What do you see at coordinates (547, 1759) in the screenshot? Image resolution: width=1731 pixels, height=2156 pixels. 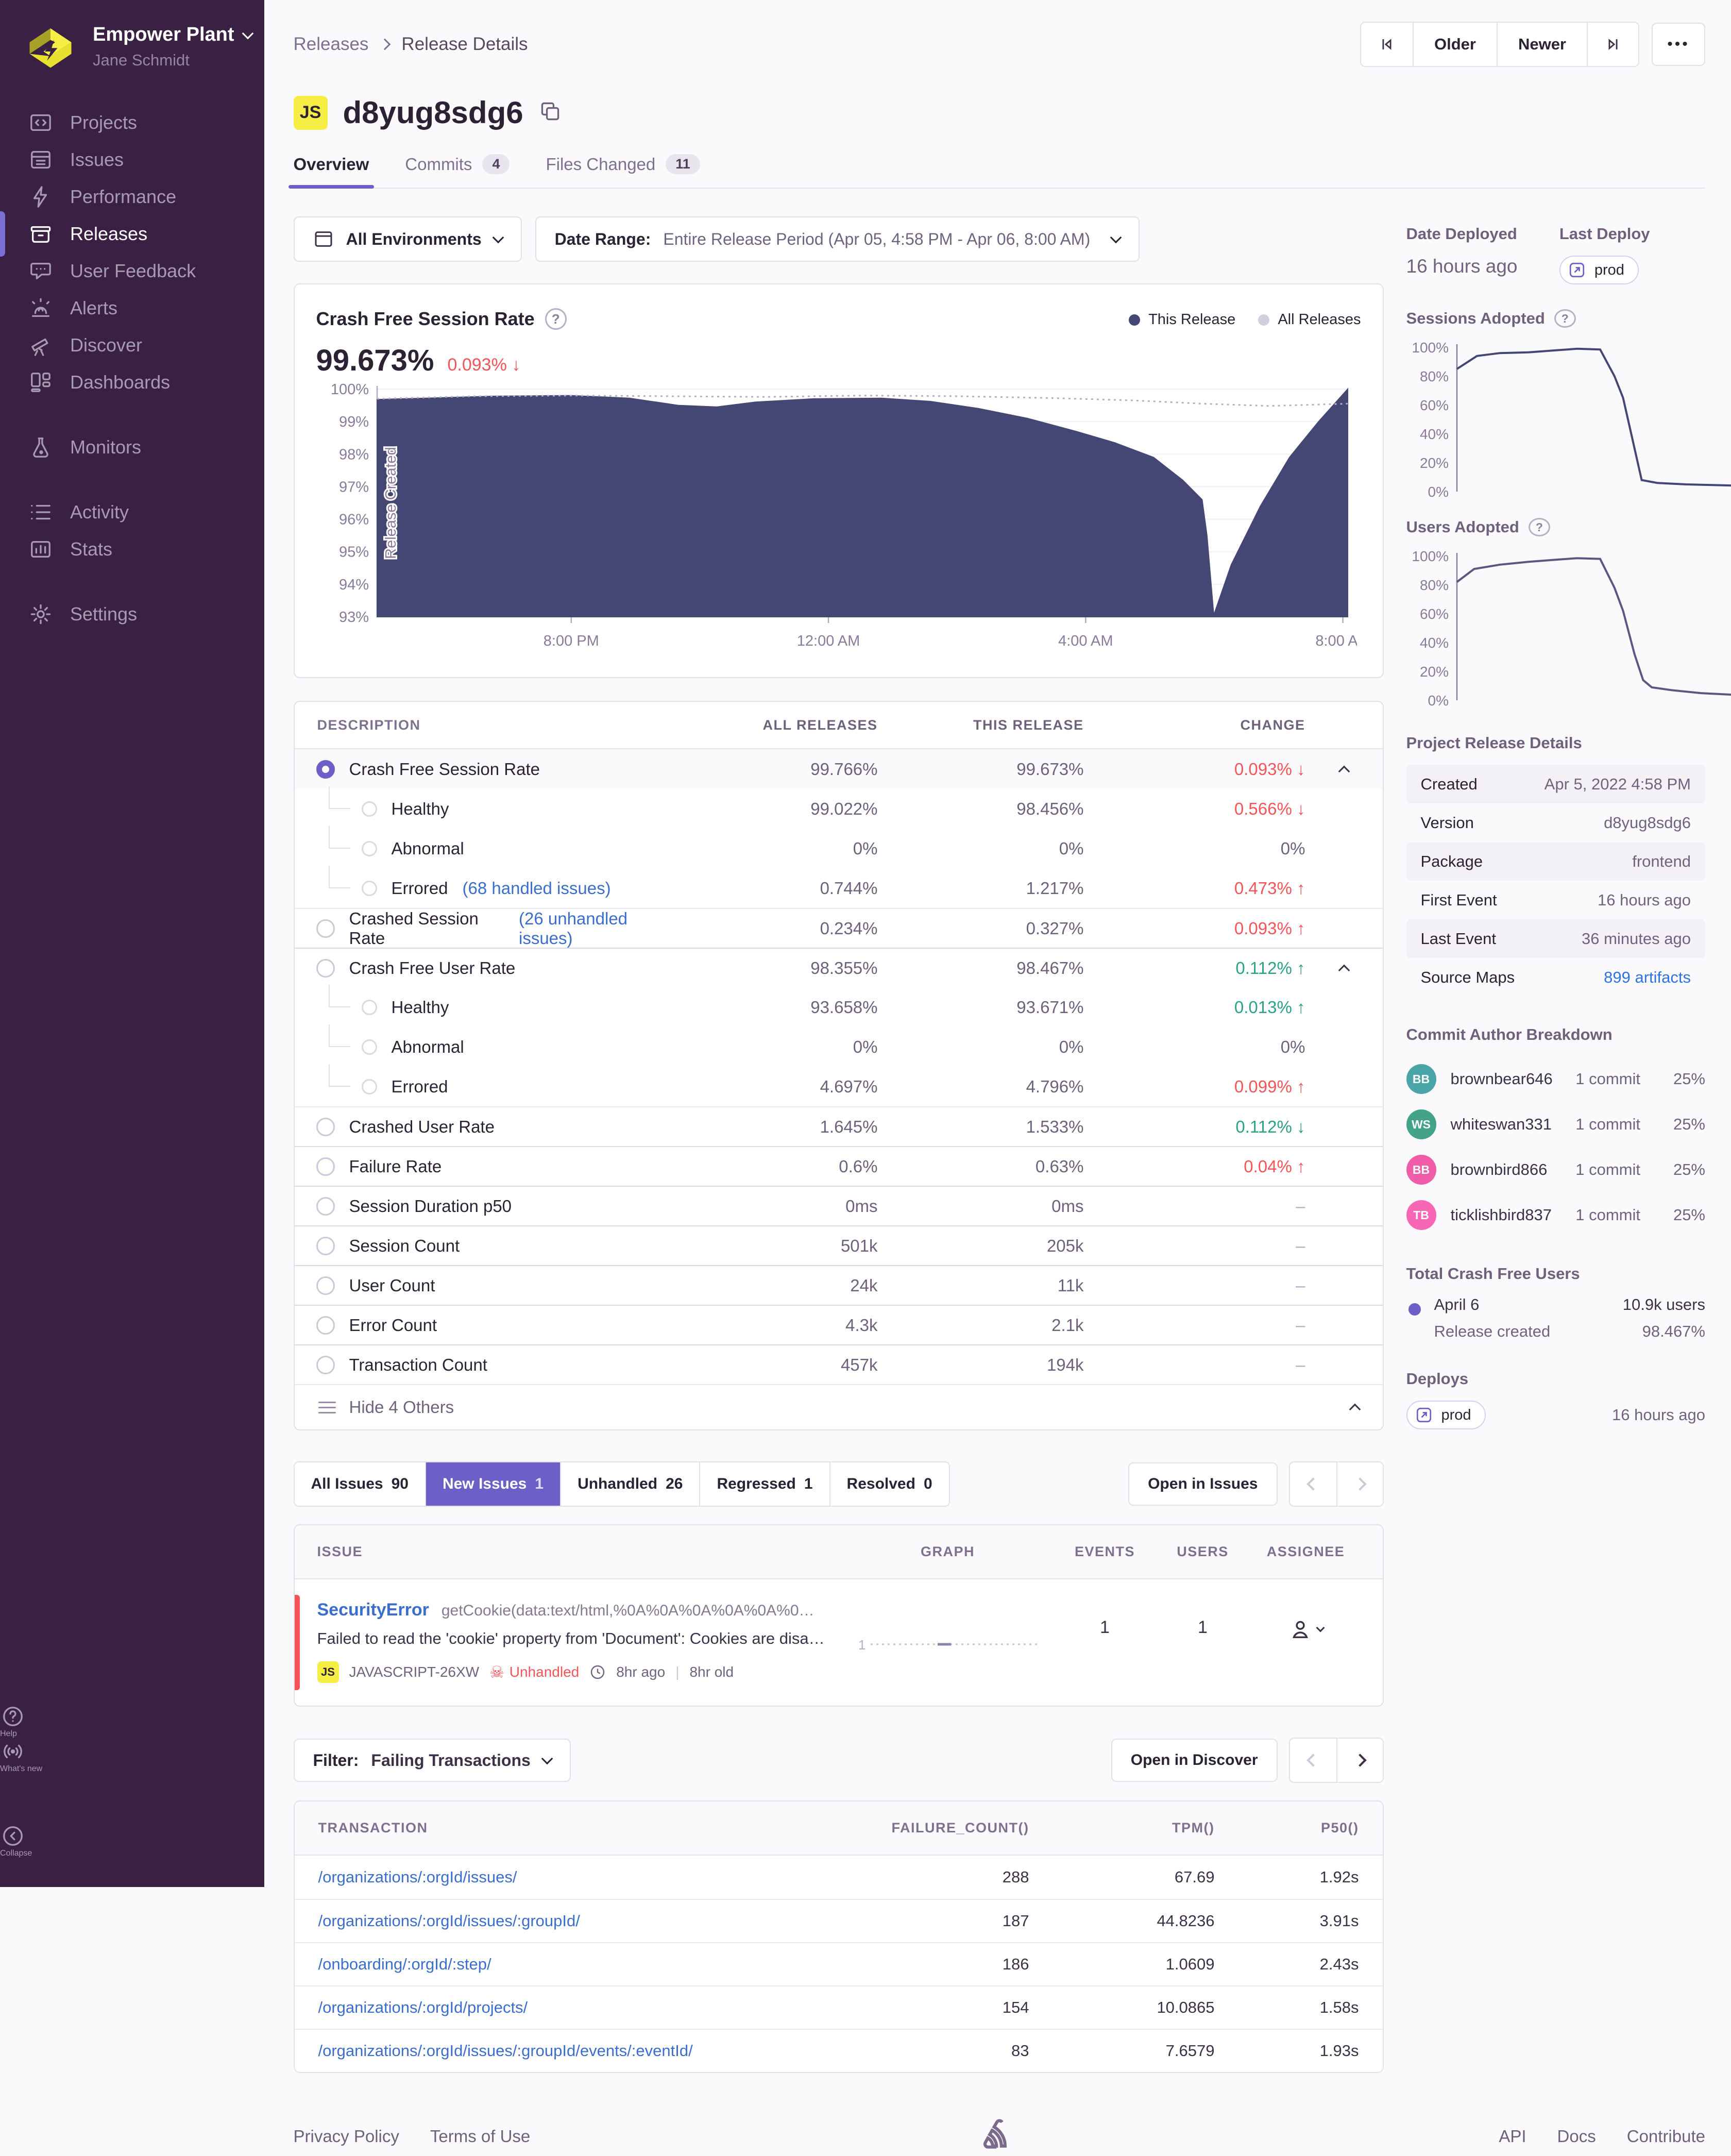 I see `chevron-down-icon` at bounding box center [547, 1759].